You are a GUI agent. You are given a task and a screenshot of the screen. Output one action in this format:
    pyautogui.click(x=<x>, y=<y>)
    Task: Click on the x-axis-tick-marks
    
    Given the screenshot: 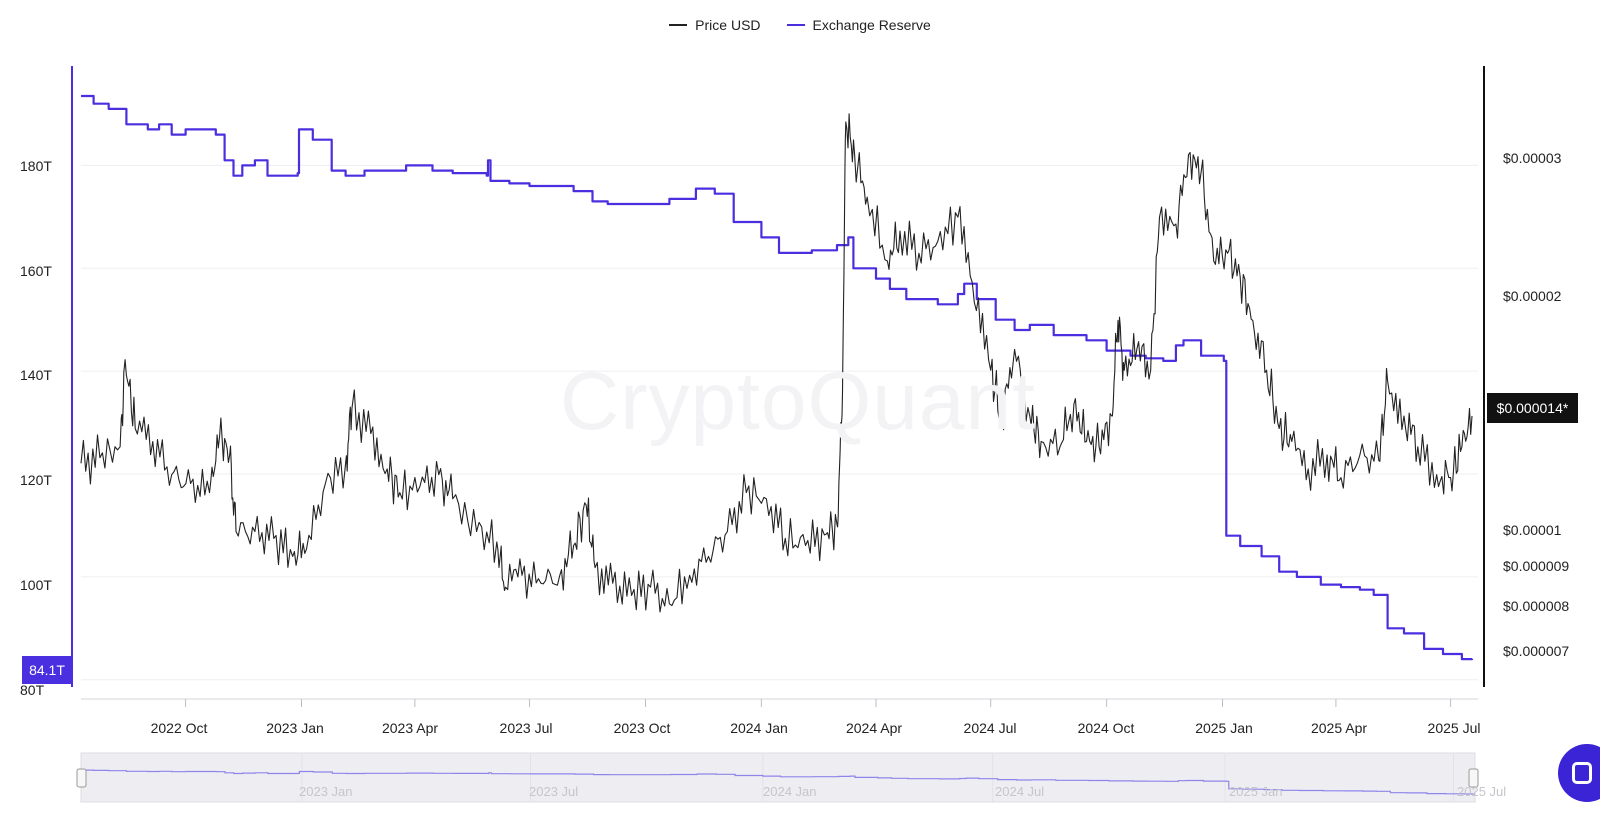 What is the action you would take?
    pyautogui.click(x=818, y=703)
    